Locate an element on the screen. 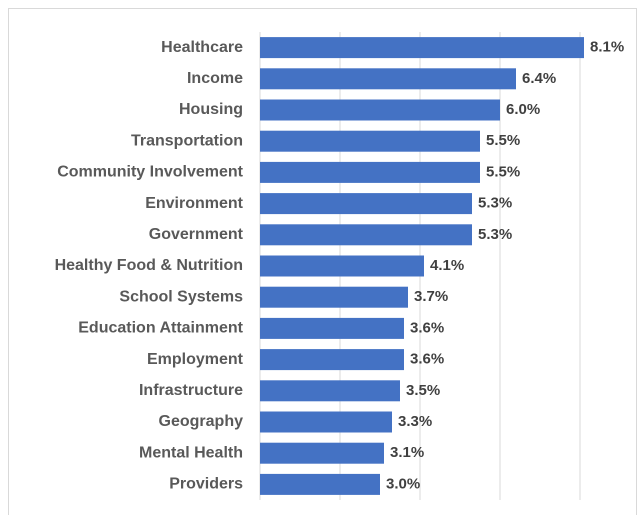 The height and width of the screenshot is (515, 637). y-tick-label: Geography is located at coordinates (201, 421).